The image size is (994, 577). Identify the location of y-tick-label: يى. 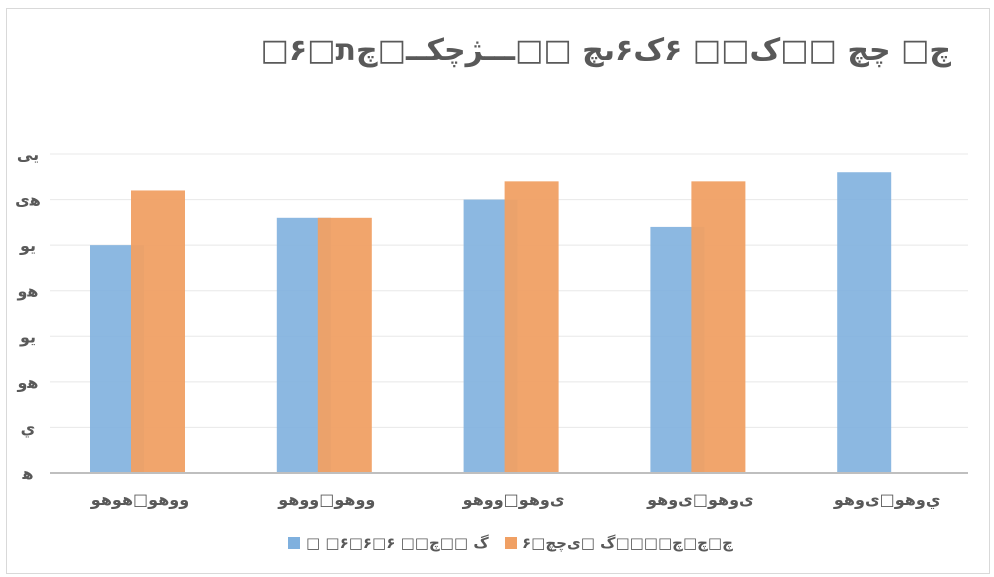
(28, 154).